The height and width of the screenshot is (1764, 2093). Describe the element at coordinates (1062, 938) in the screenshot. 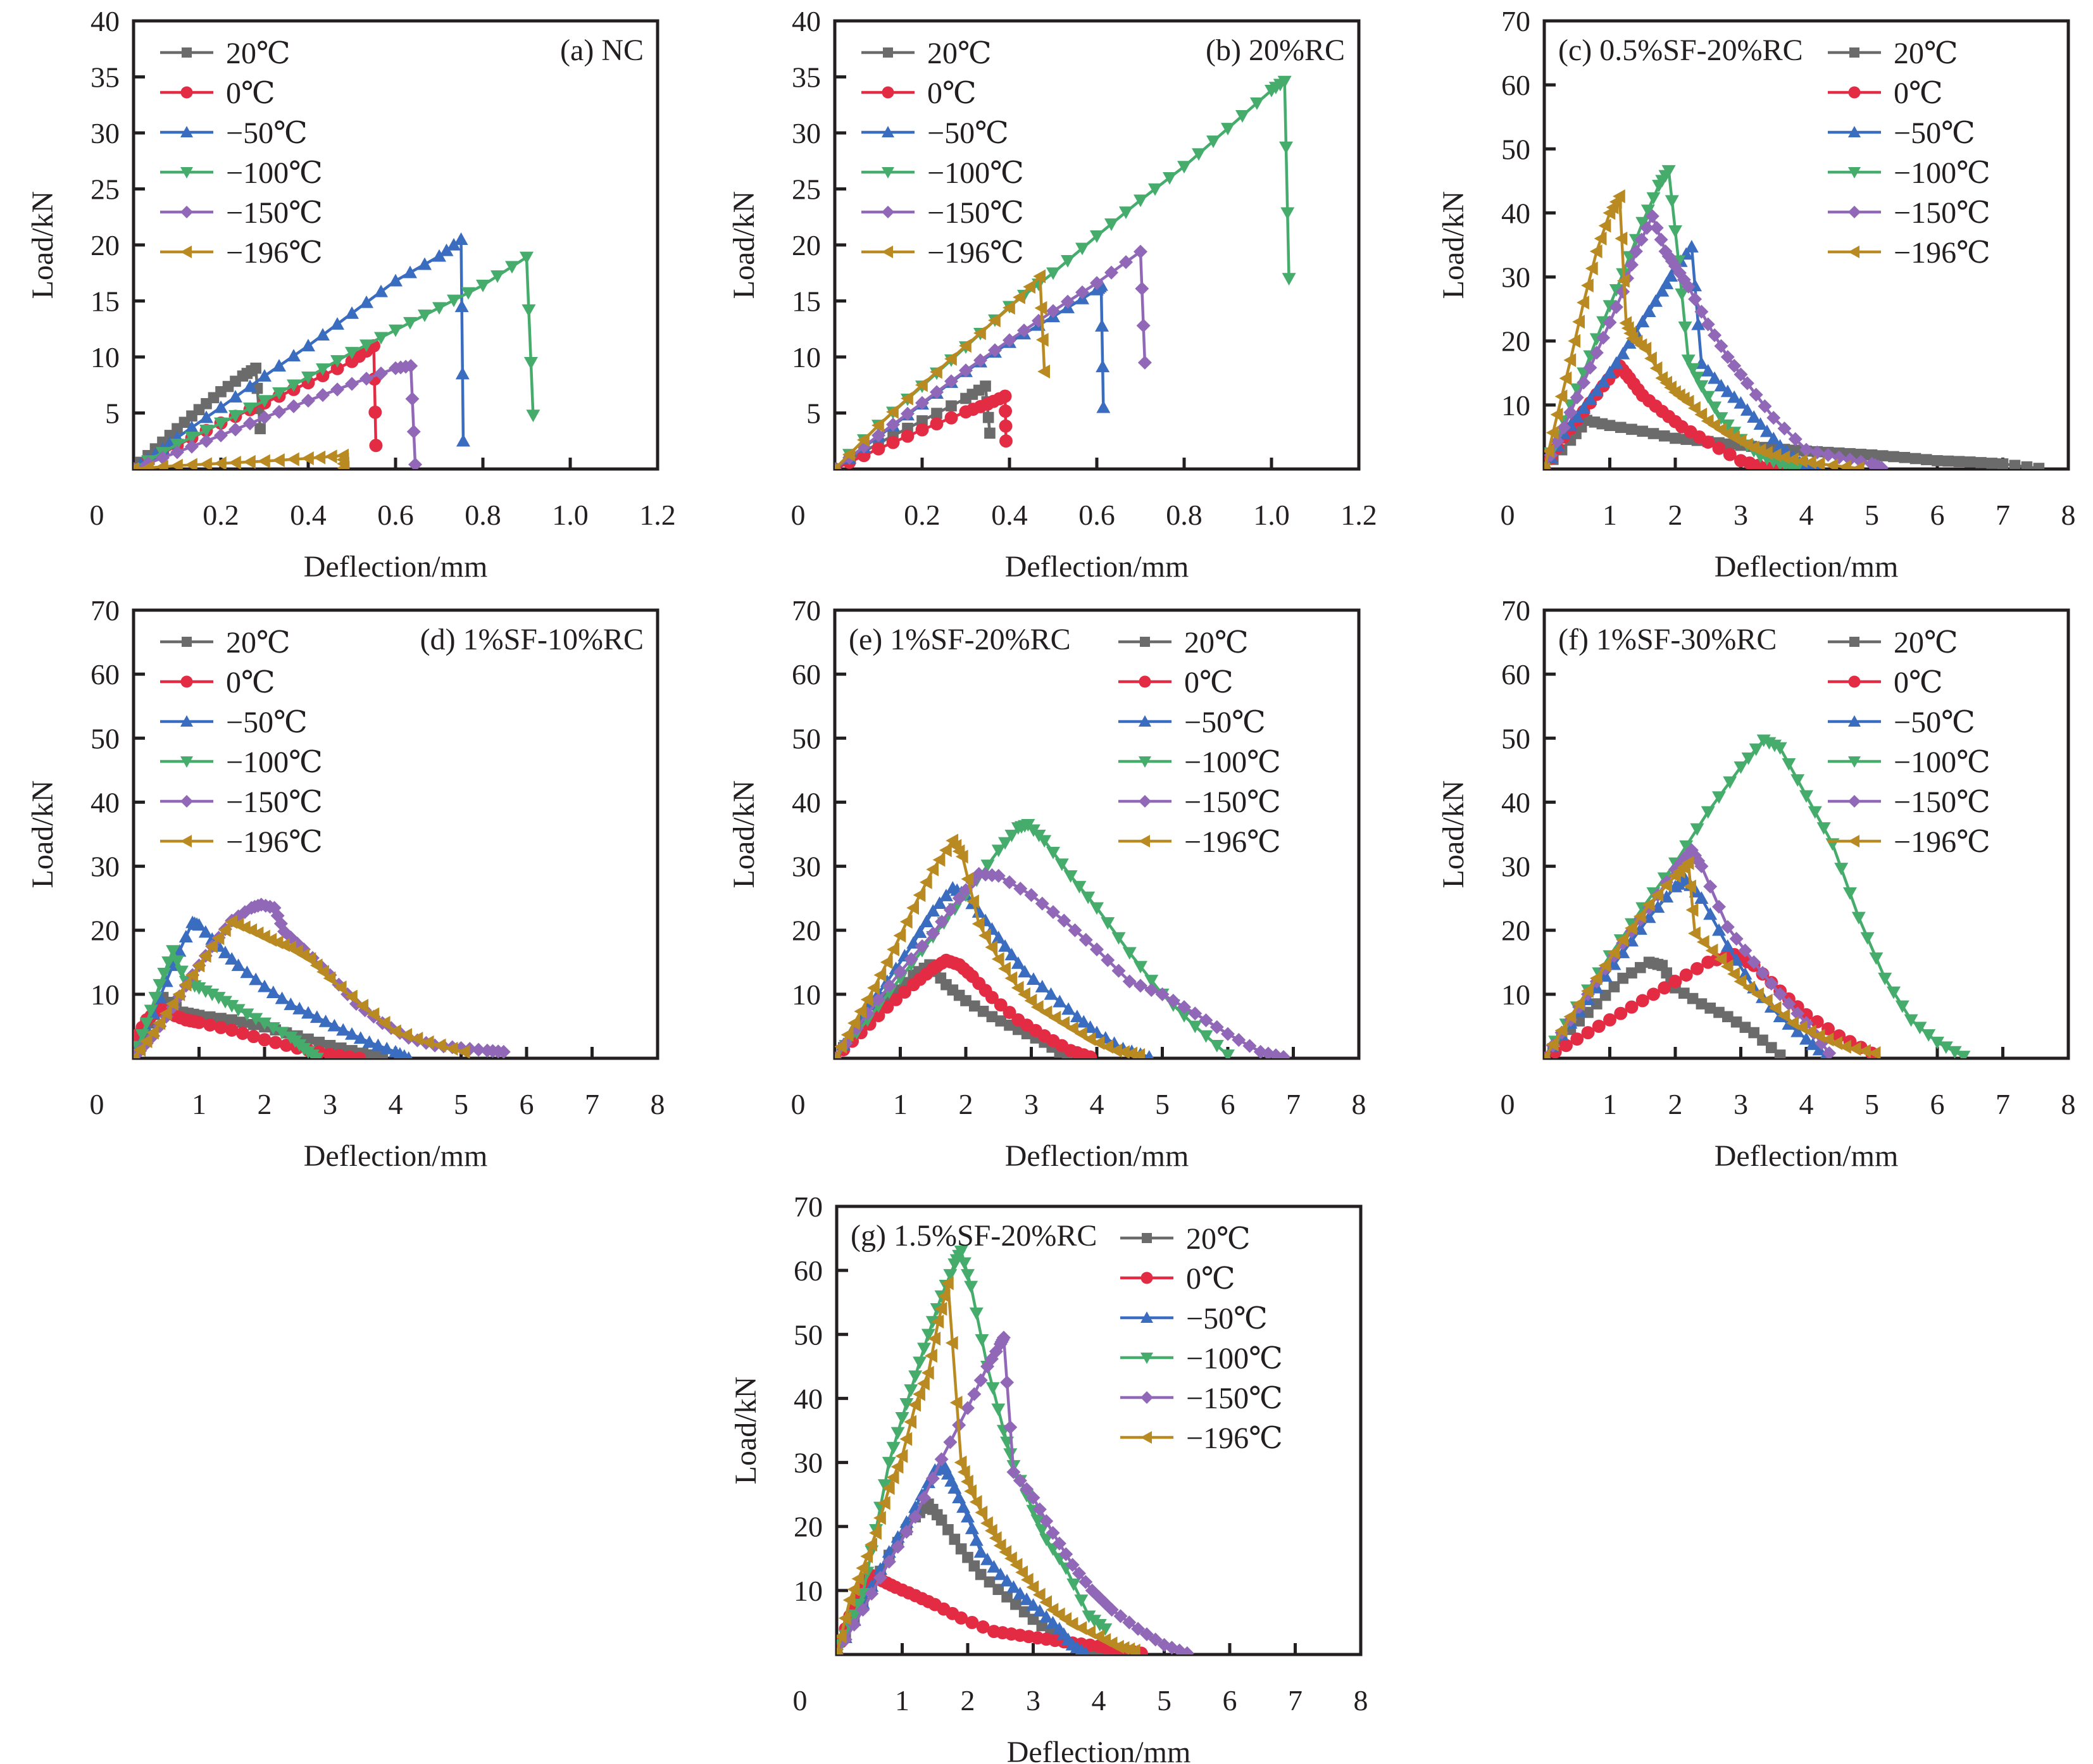

I see `plot-area` at that location.